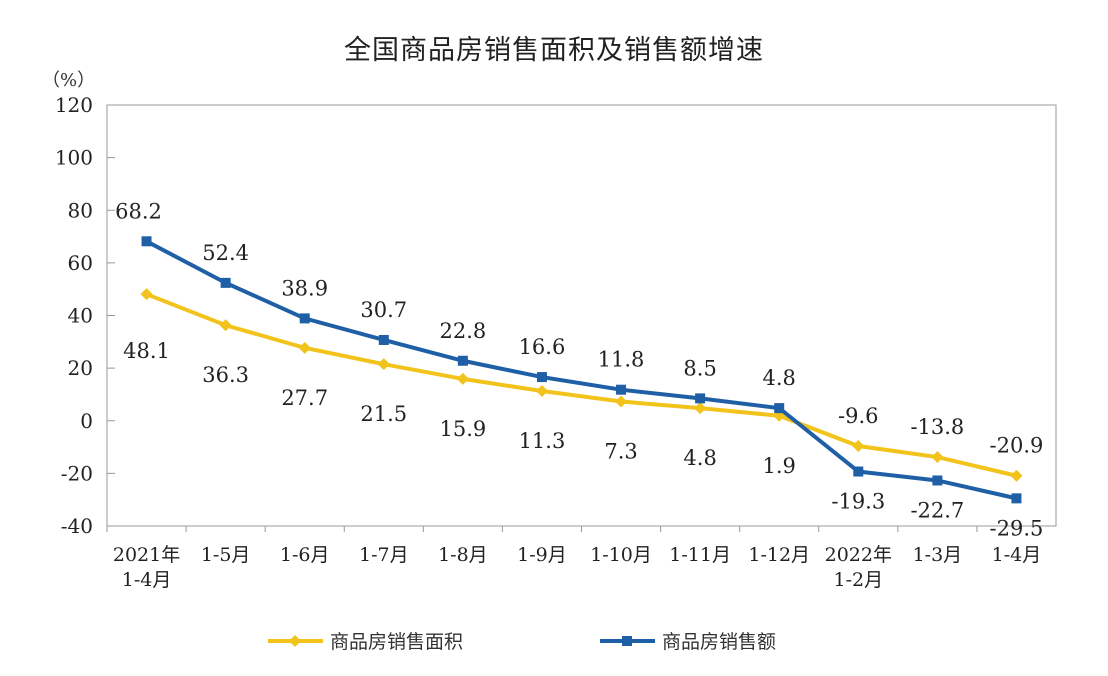  Describe the element at coordinates (719, 642) in the screenshot. I see `legend-label: 商品房销售额` at that location.